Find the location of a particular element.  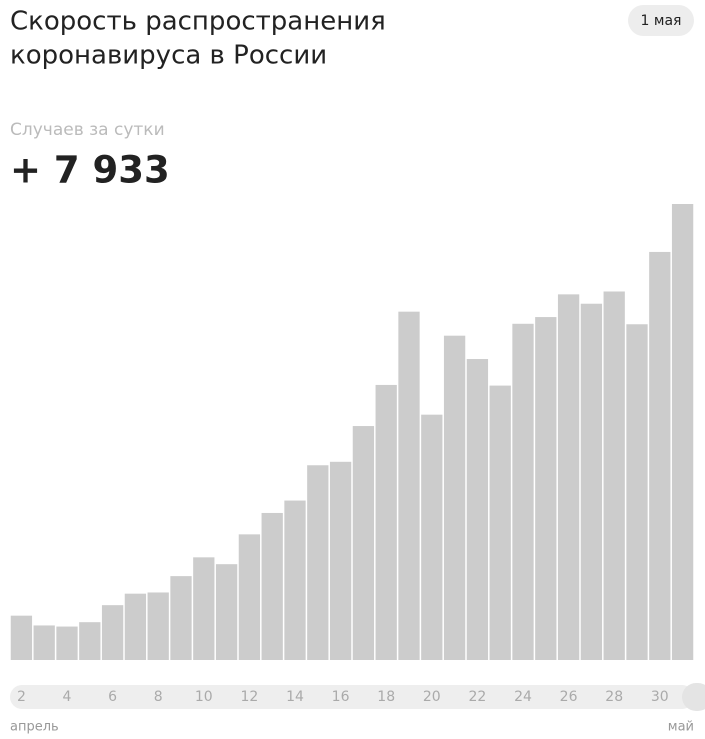

x-tick-label: 26 is located at coordinates (569, 697).